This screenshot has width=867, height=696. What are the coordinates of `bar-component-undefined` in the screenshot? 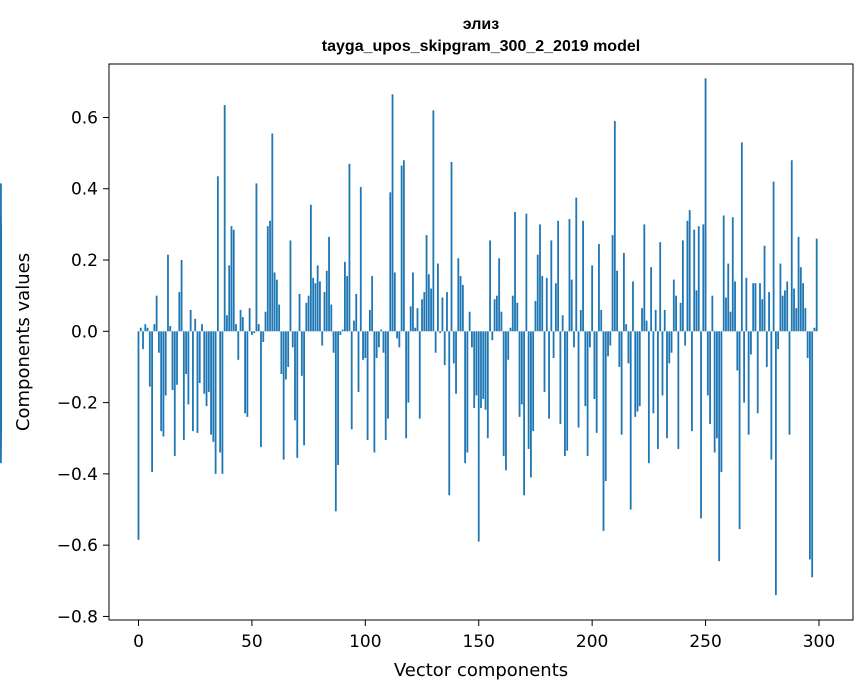 It's located at (1, 390).